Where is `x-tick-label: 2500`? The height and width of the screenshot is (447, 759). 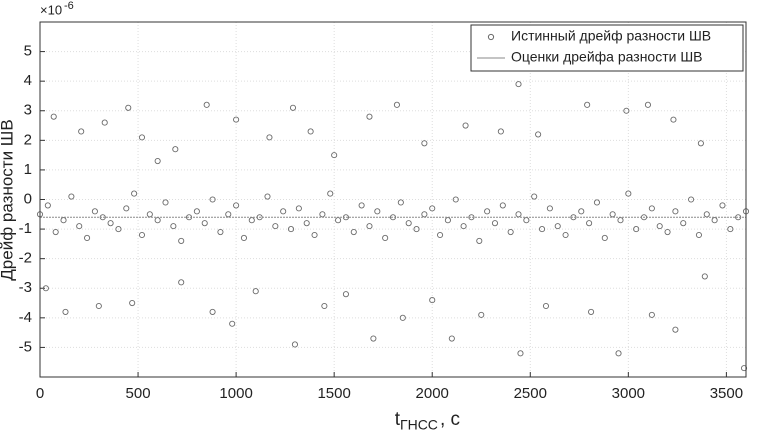
x-tick-label: 2500 is located at coordinates (530, 393).